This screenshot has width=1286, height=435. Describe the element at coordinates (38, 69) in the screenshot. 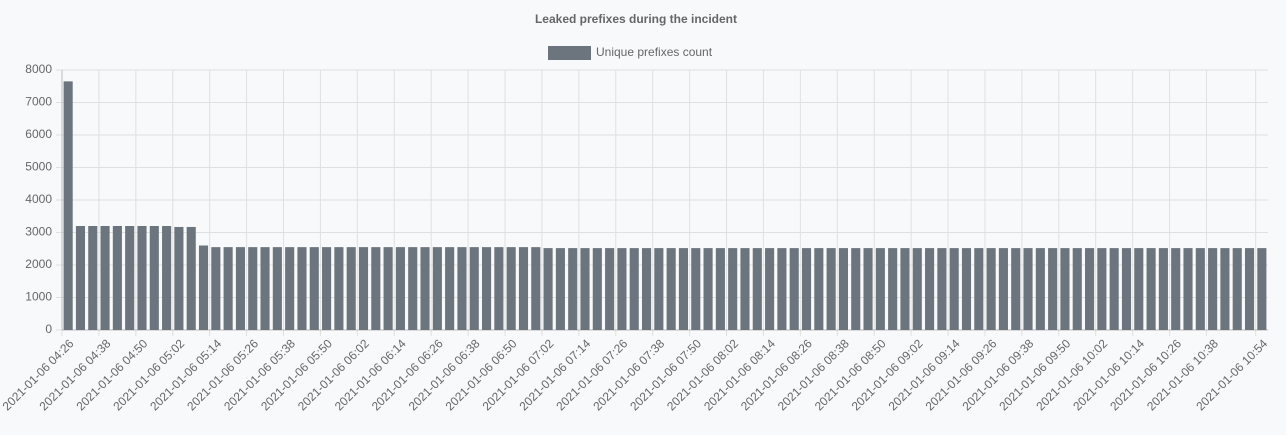

I see `y-tick-label: 8000` at that location.